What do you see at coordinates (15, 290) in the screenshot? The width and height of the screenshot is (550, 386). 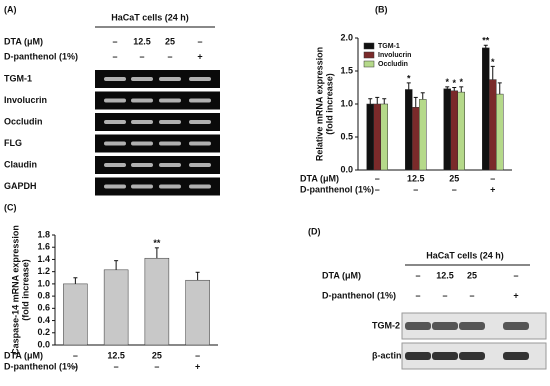 I see `y-axis-title: Caspase-14 mRNA expression` at bounding box center [15, 290].